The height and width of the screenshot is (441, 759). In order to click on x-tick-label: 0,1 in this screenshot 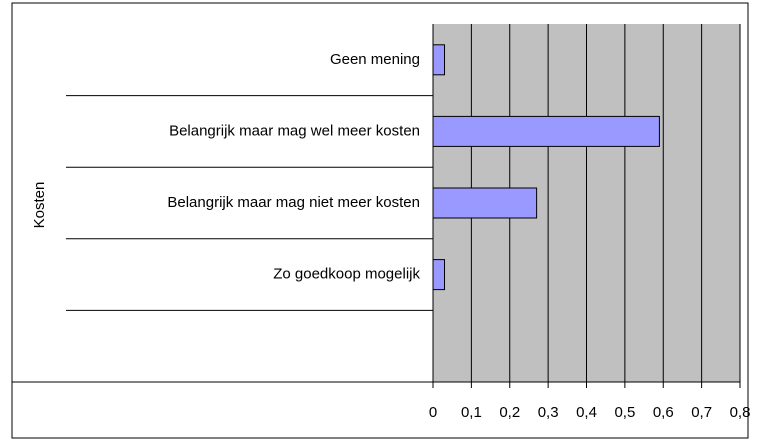, I will do `click(471, 412)`.